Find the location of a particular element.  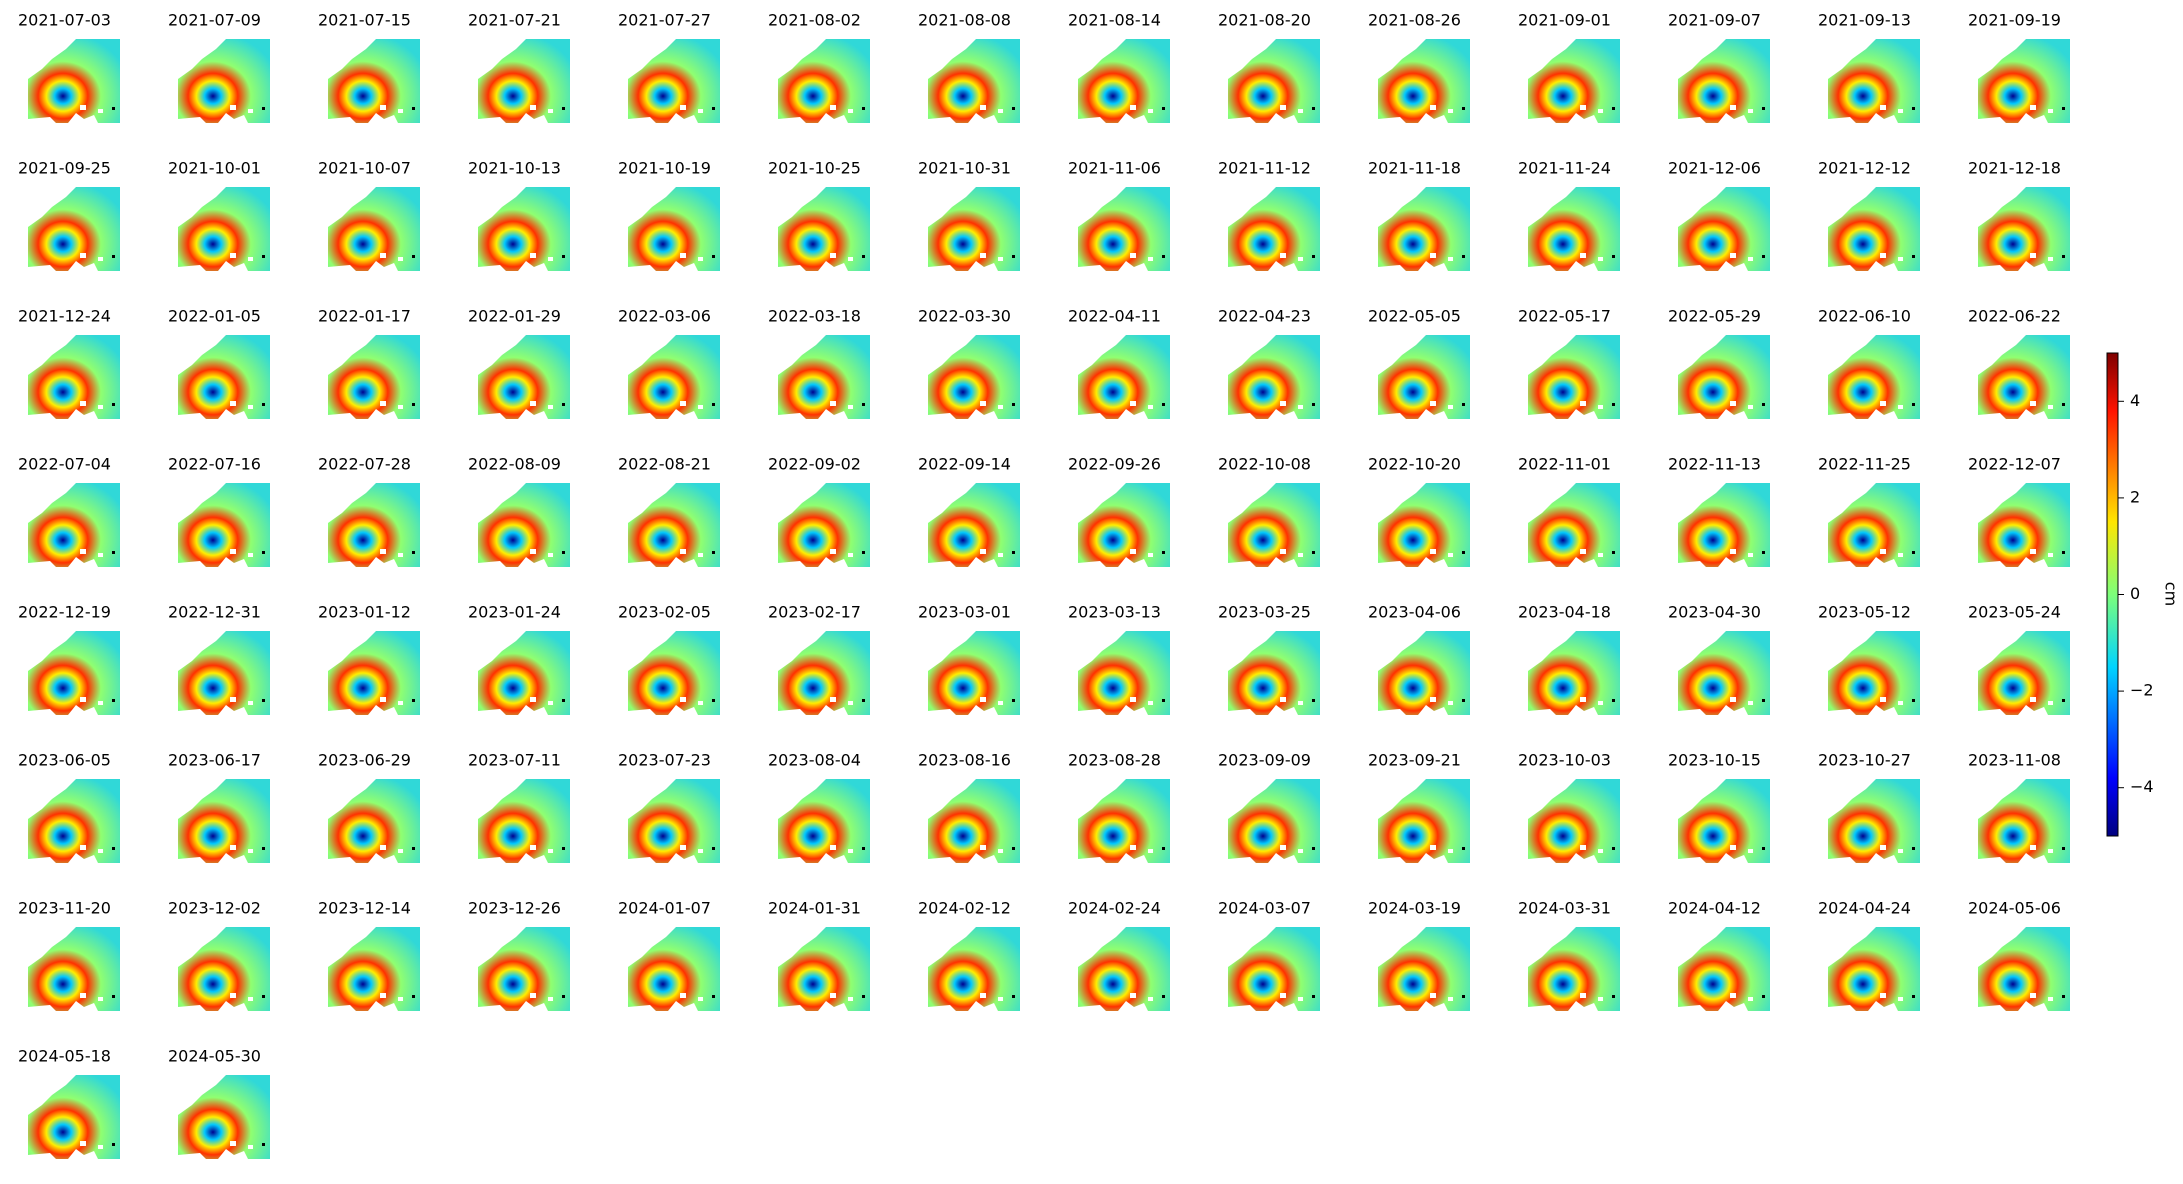

panel-title: 2023-12-14 is located at coordinates (364, 908).